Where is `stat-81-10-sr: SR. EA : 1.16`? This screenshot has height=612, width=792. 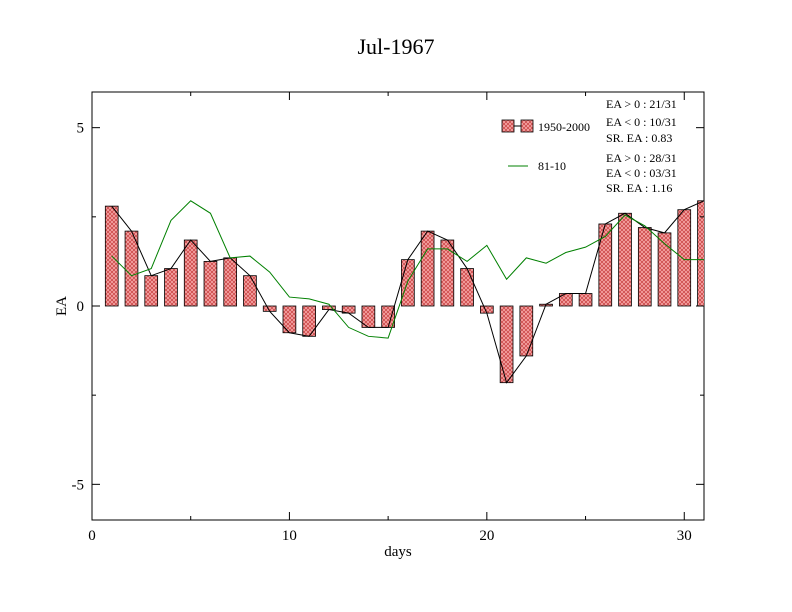 stat-81-10-sr: SR. EA : 1.16 is located at coordinates (639, 188).